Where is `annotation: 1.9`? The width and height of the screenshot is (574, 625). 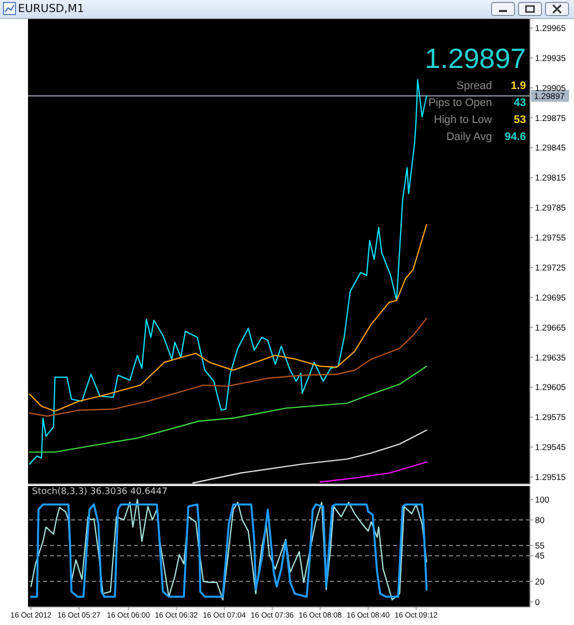
annotation: 1.9 is located at coordinates (518, 86).